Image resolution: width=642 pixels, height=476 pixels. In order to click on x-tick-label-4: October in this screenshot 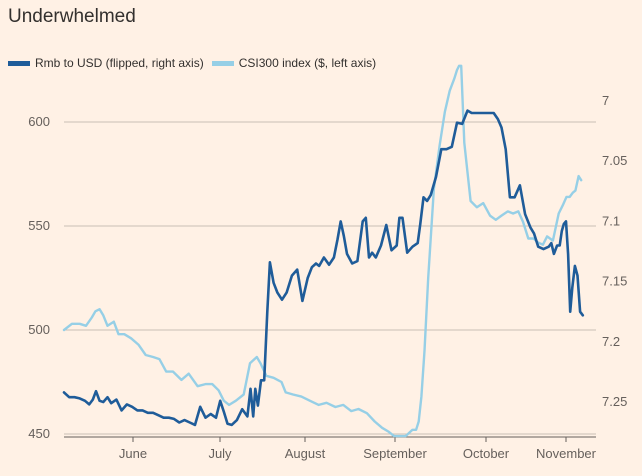, I will do `click(486, 453)`.